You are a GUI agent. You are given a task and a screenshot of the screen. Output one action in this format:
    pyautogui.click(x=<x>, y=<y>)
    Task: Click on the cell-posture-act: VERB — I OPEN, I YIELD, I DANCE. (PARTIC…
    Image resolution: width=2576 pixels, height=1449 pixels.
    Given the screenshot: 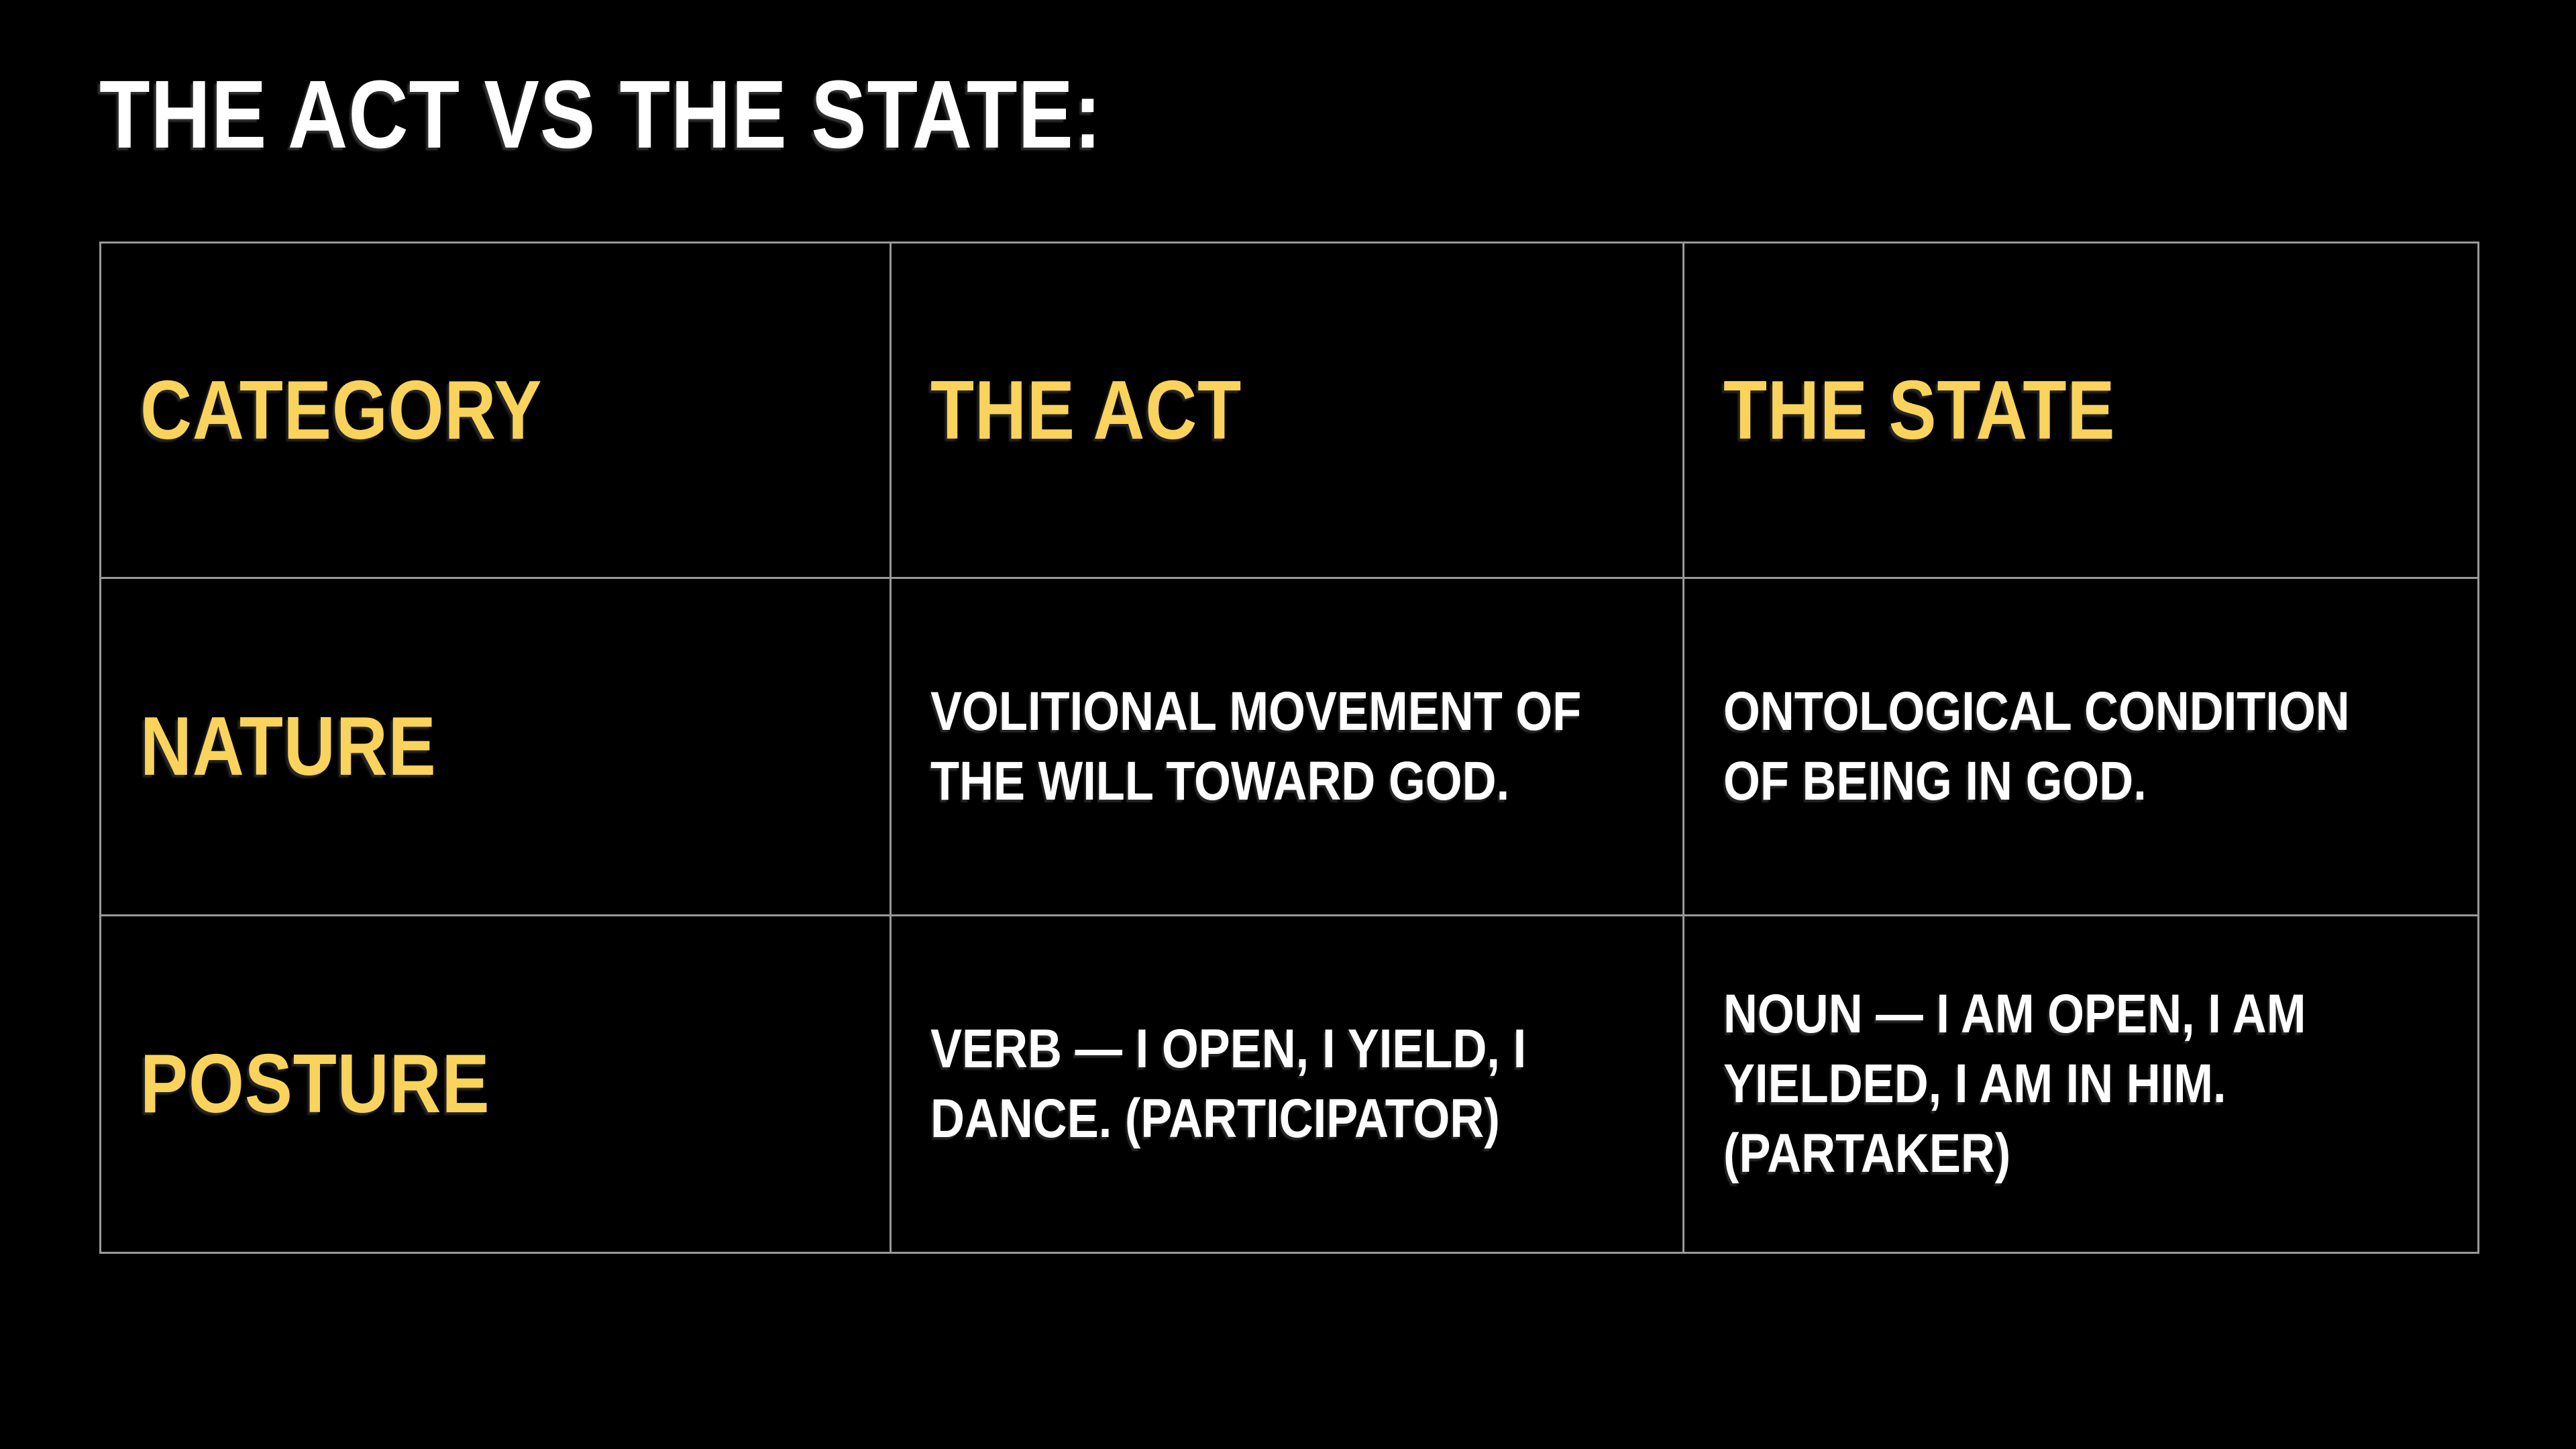 What is the action you would take?
    pyautogui.click(x=1287, y=1084)
    